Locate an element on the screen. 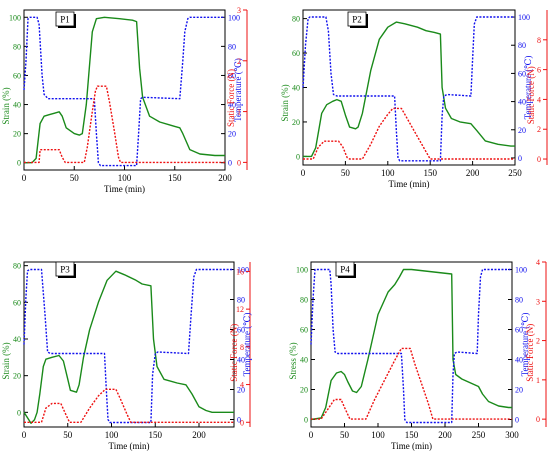  panel-label: P1 is located at coordinates (65, 19).